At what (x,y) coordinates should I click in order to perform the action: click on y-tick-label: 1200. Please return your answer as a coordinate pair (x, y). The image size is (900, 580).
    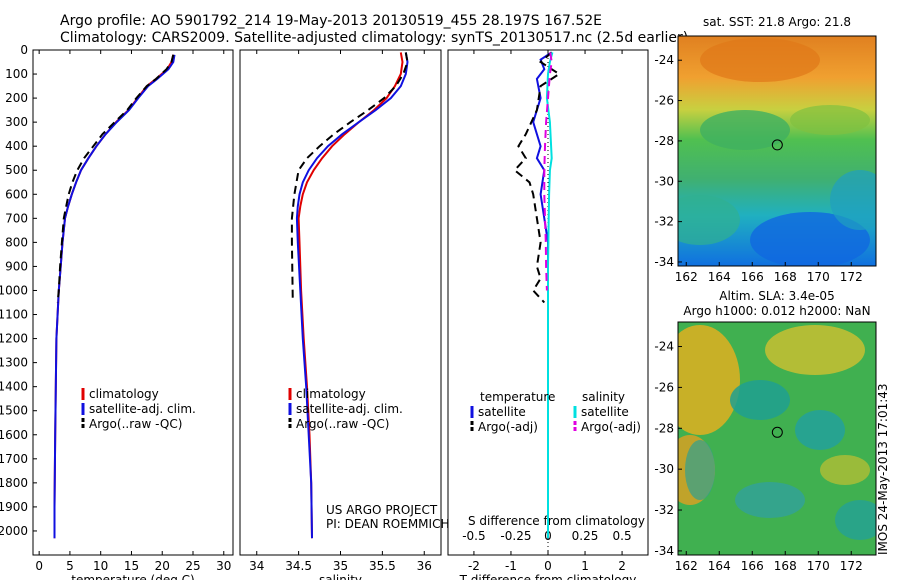
    Looking at the image, I should click on (14, 339).